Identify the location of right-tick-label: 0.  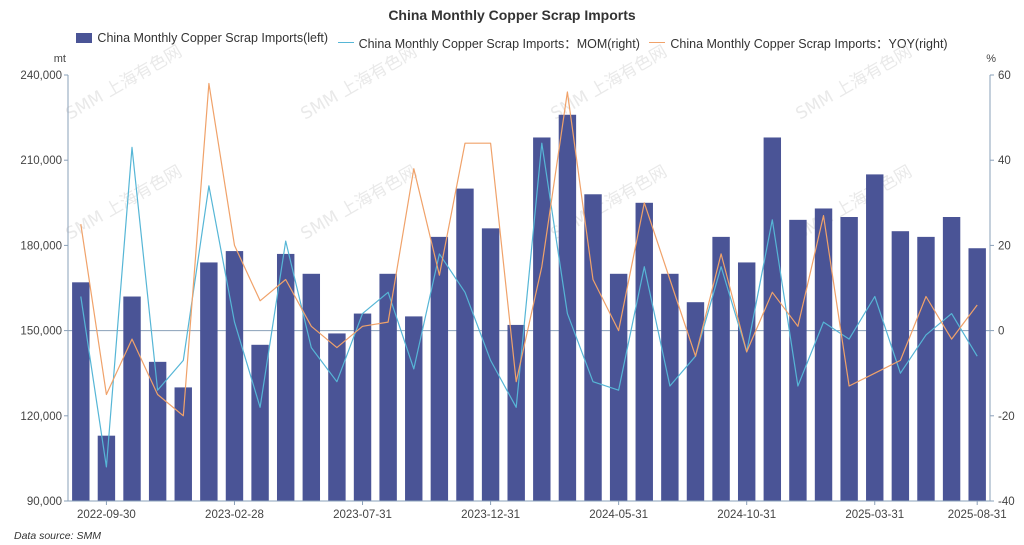
(1001, 332).